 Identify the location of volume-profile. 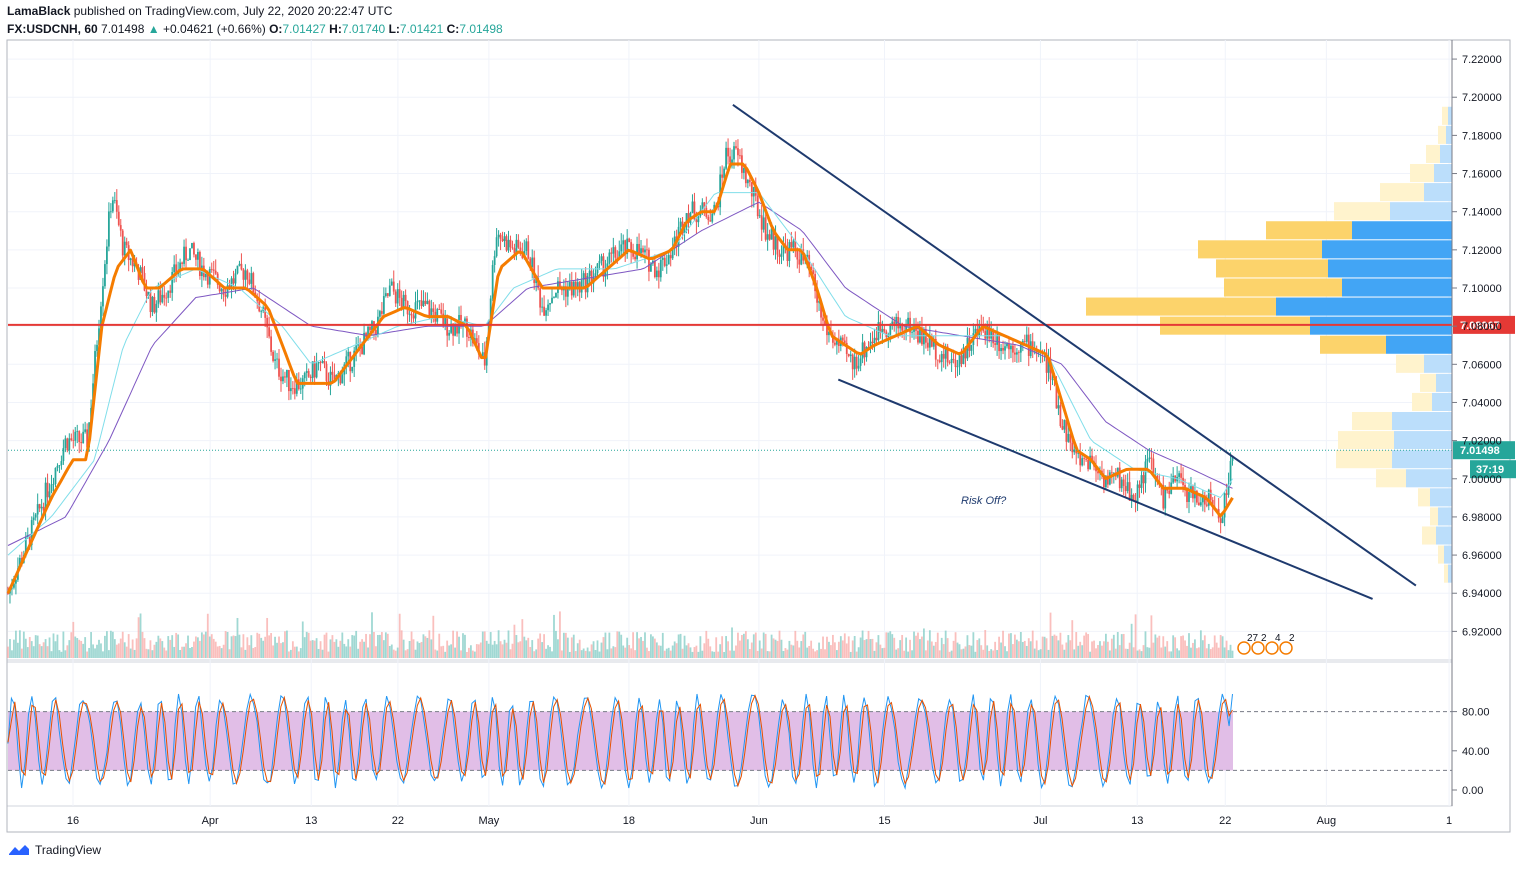
(1269, 344).